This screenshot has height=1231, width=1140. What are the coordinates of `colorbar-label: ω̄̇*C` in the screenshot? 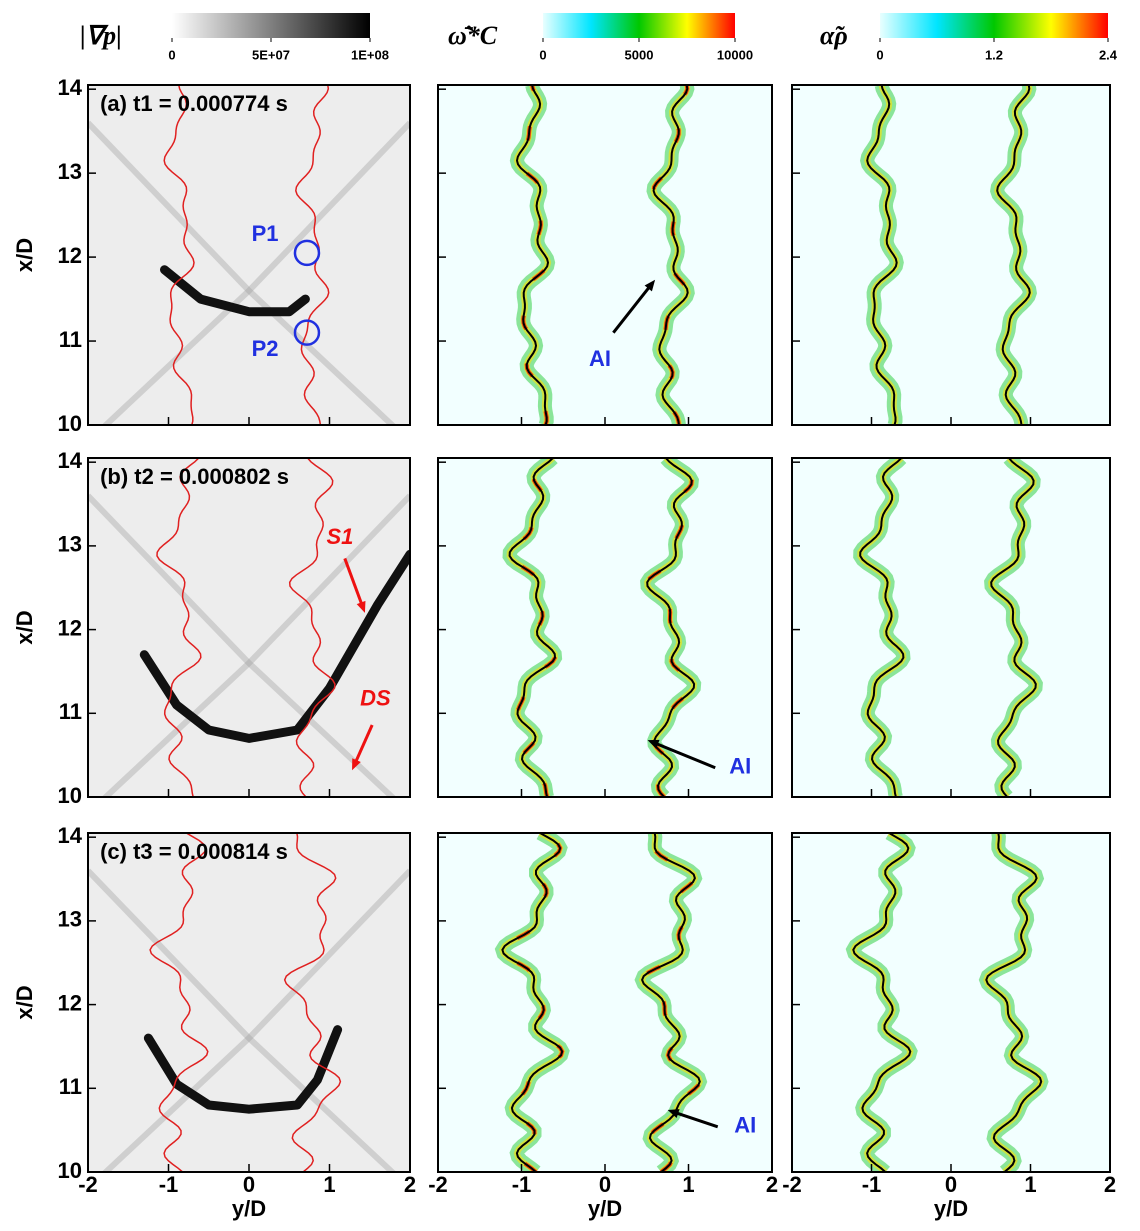 It's located at (473, 35).